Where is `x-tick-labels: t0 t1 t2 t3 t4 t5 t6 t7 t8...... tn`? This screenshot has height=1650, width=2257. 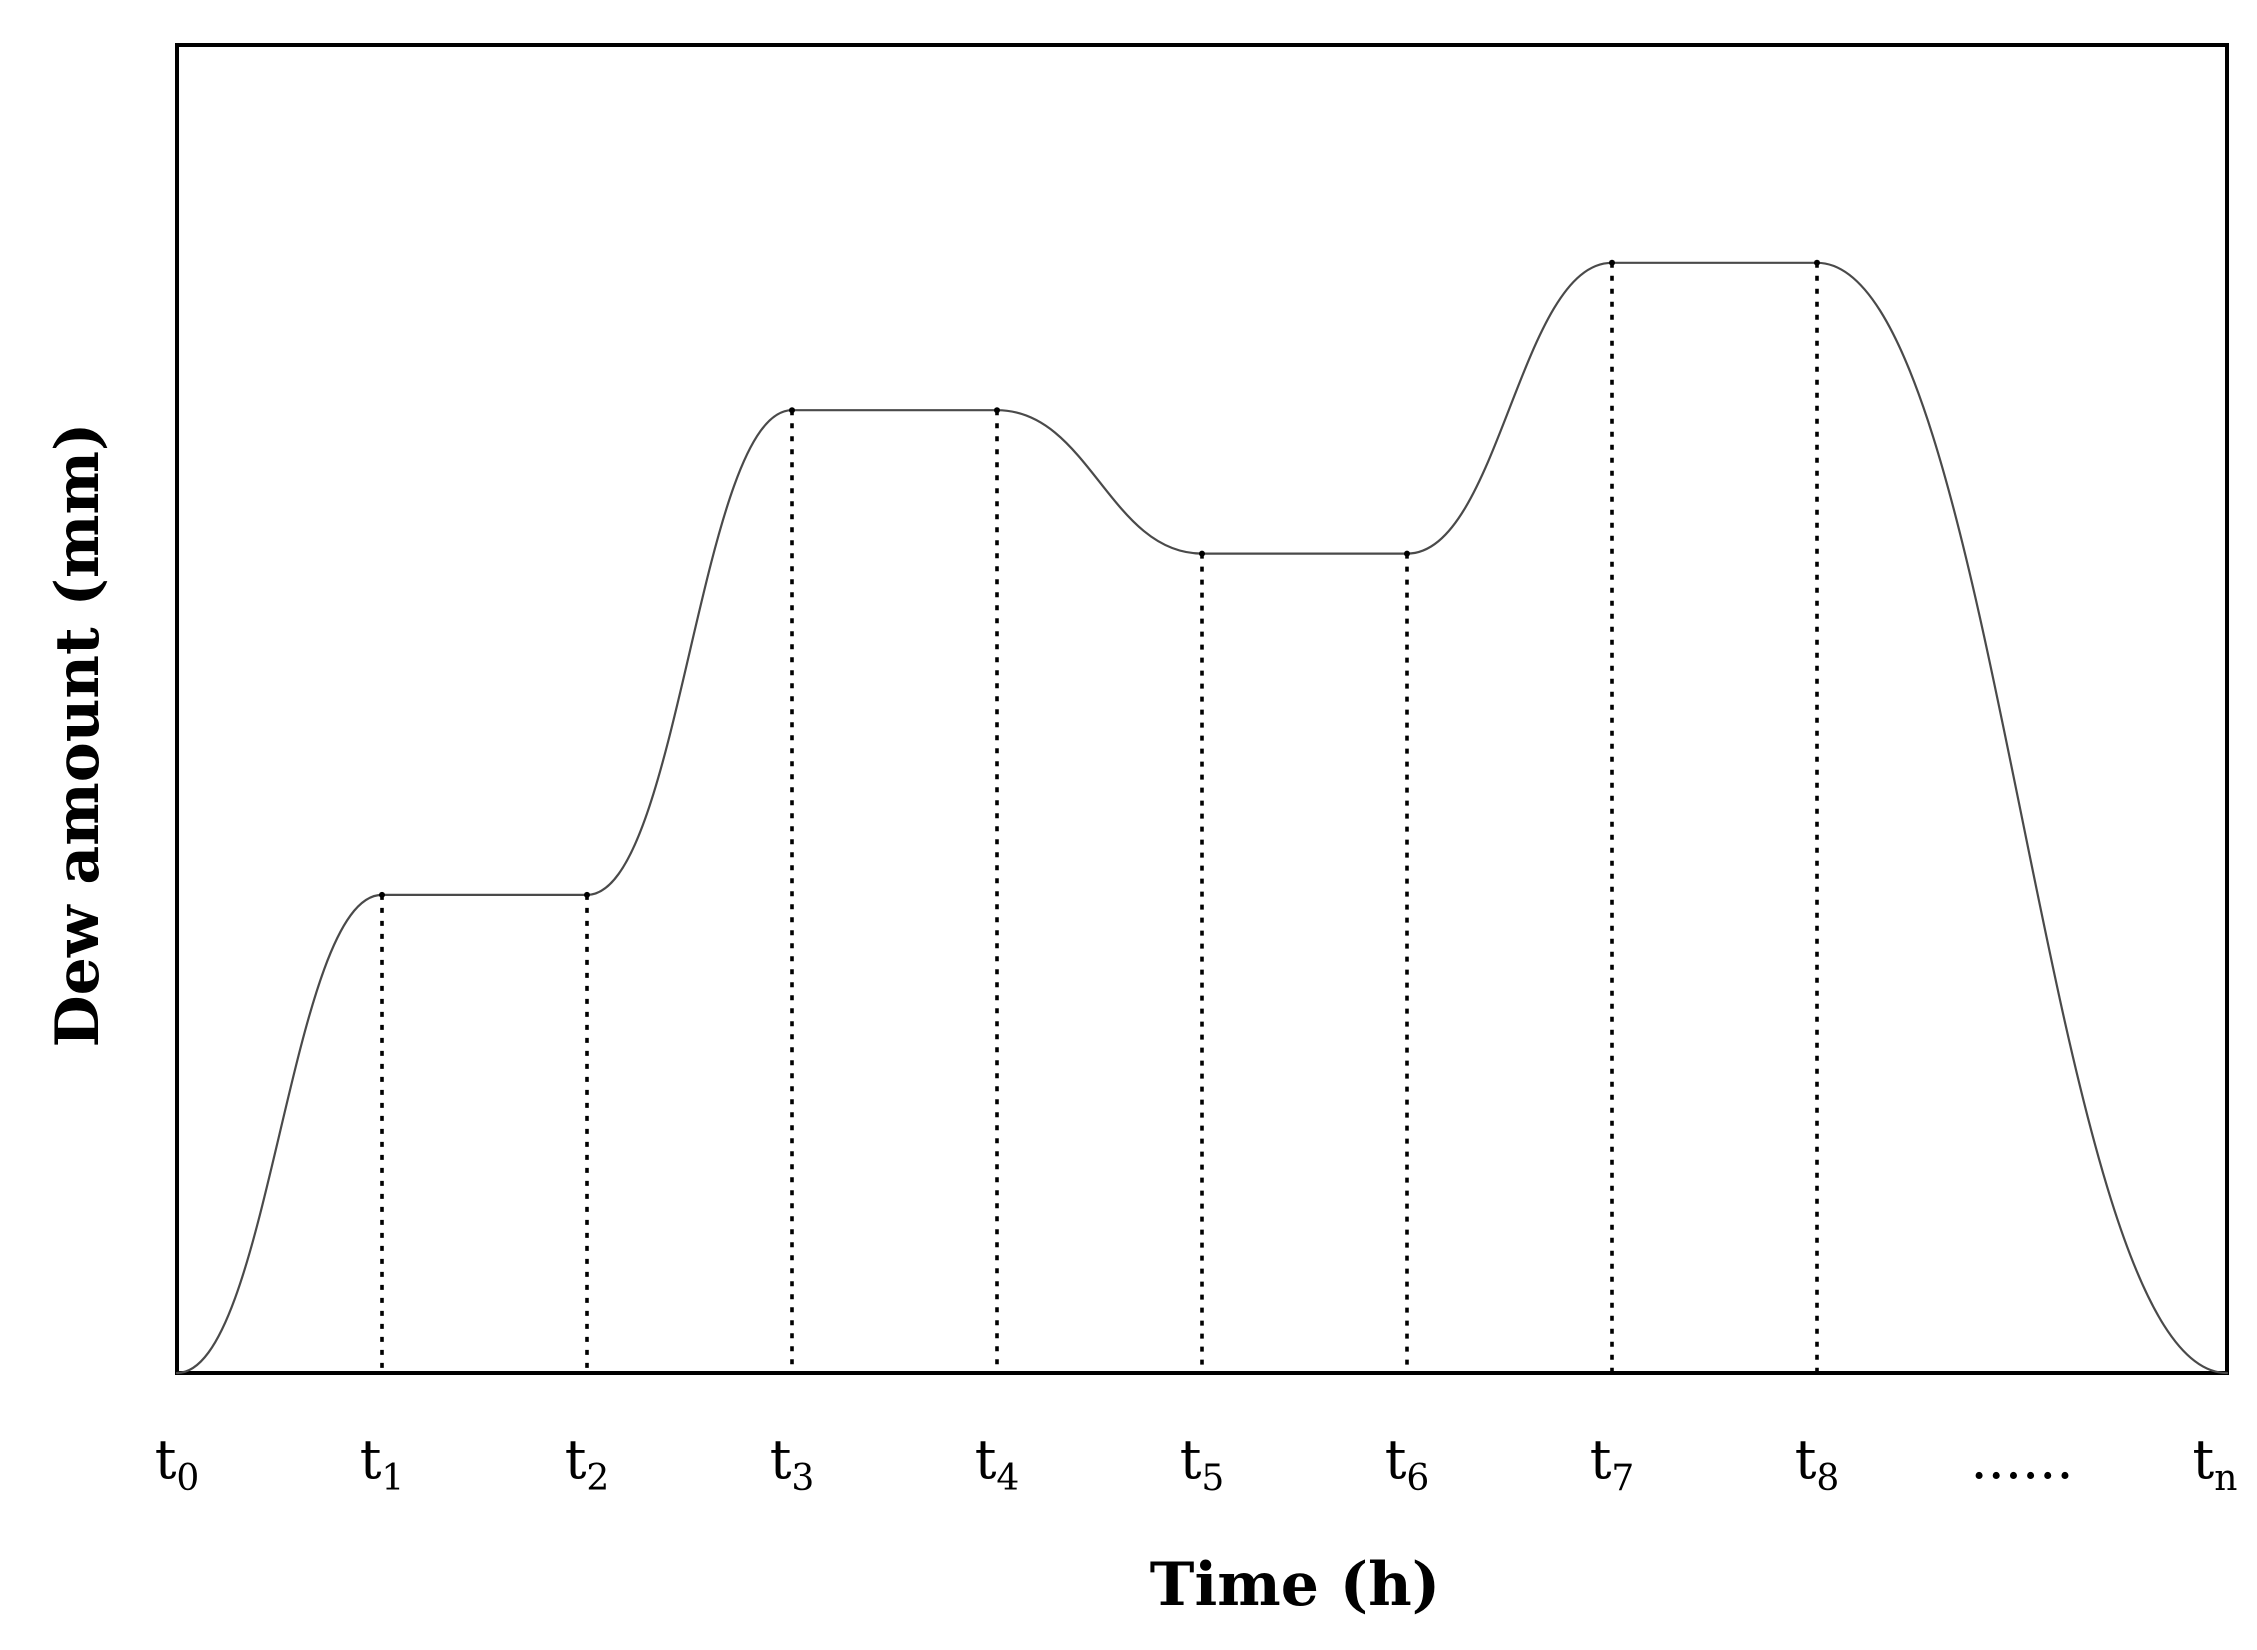
x-tick-labels: t0 t1 t2 t3 t4 t5 t6 t7 t8...... tn is located at coordinates (1196, 1463).